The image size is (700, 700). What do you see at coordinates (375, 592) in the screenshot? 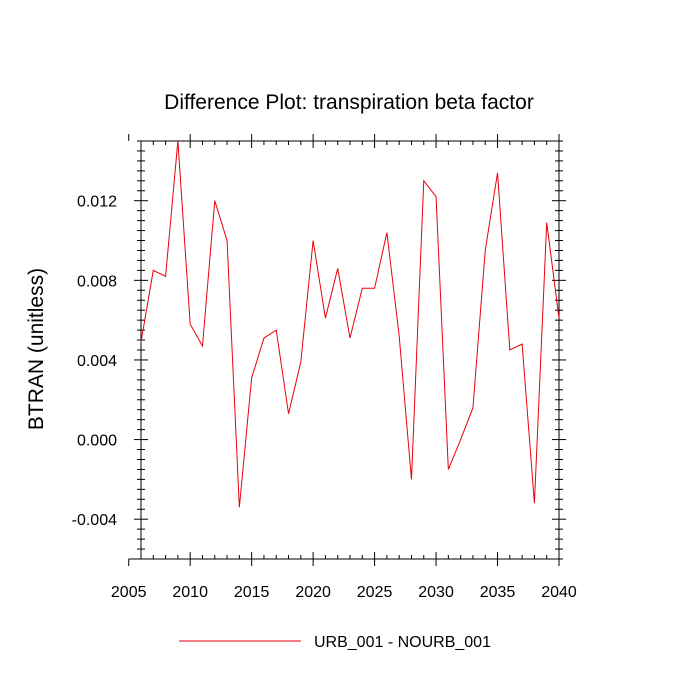
I see `x-tick-label: 2025` at bounding box center [375, 592].